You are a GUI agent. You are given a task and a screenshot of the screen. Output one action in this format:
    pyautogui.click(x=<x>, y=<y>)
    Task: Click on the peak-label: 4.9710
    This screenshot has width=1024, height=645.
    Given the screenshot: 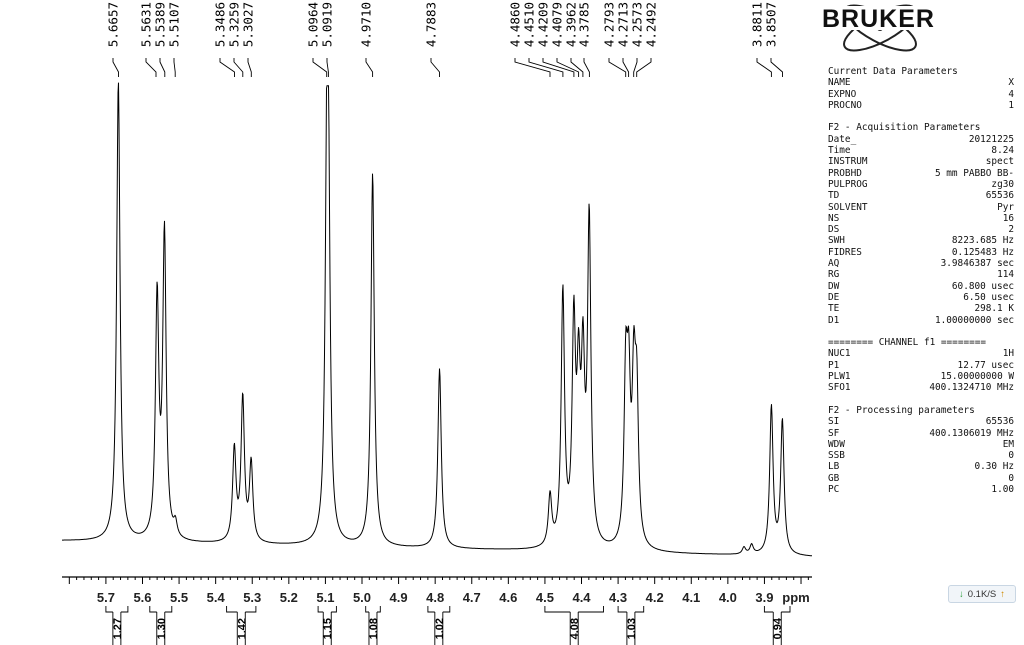 What is the action you would take?
    pyautogui.click(x=366, y=24)
    